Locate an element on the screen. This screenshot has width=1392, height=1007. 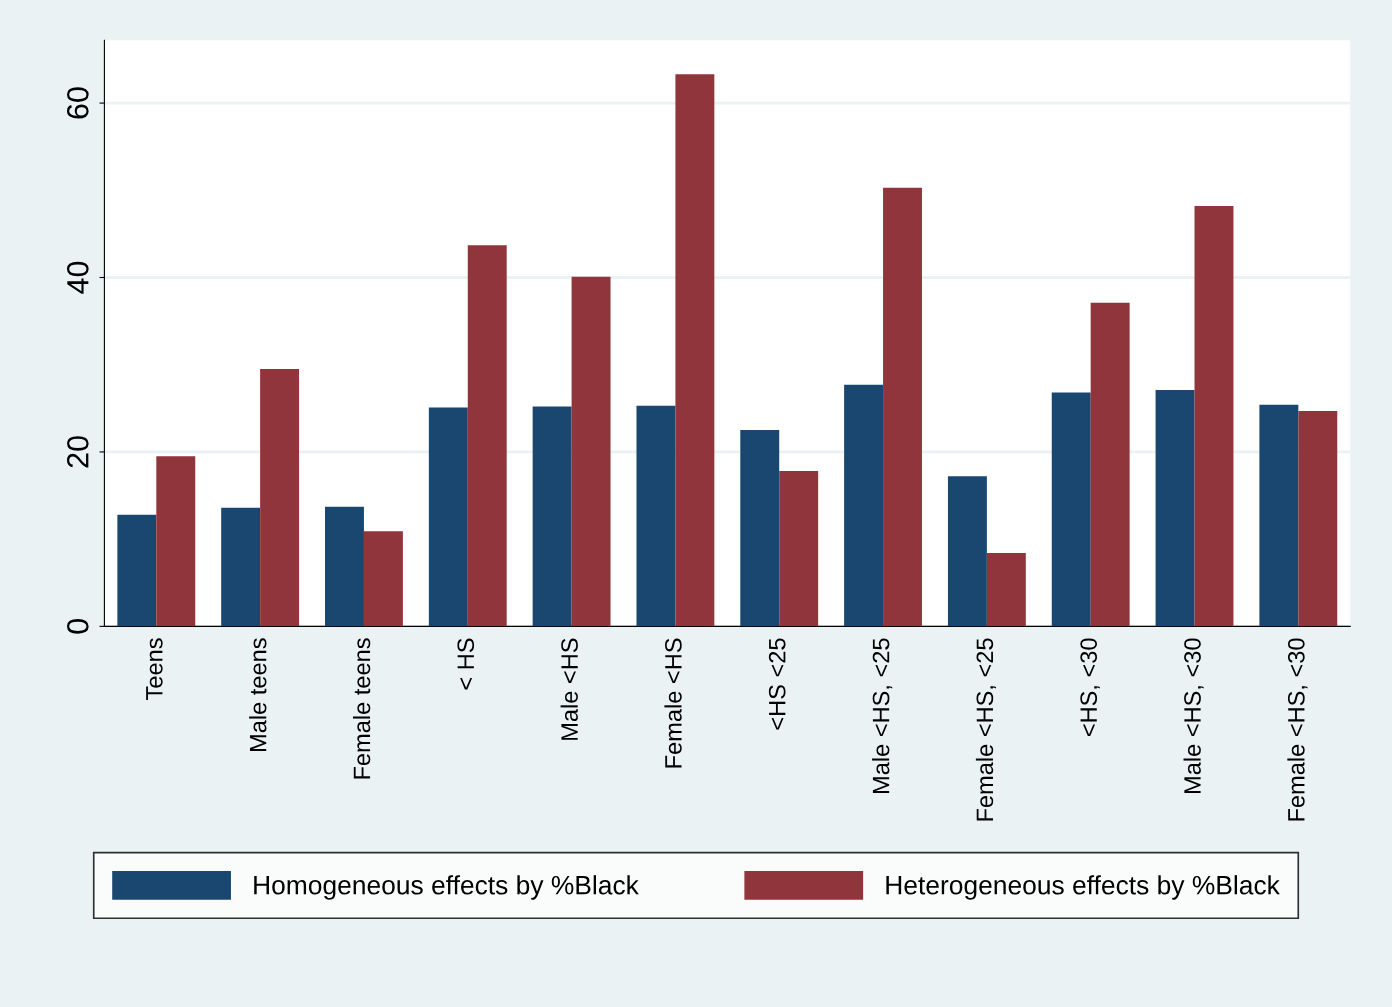
legend-label: Heterogeneous effects by %Black is located at coordinates (1083, 887).